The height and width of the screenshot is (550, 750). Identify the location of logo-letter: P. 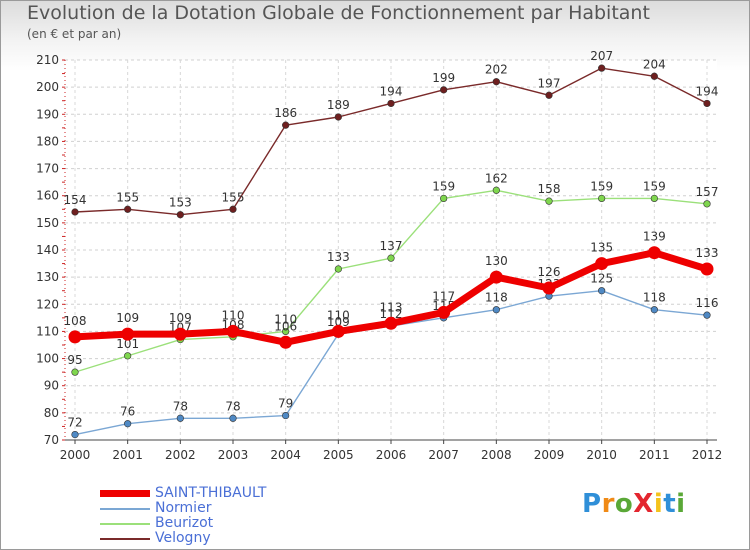
(592, 504).